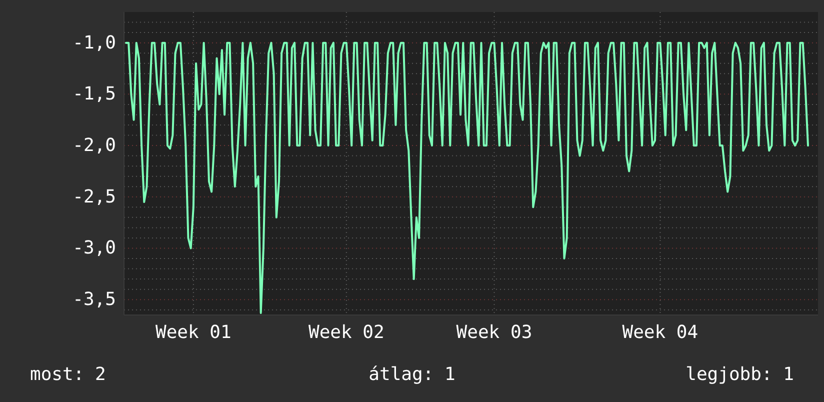 The image size is (824, 402). What do you see at coordinates (346, 332) in the screenshot?
I see `x-tick-label: Week 02` at bounding box center [346, 332].